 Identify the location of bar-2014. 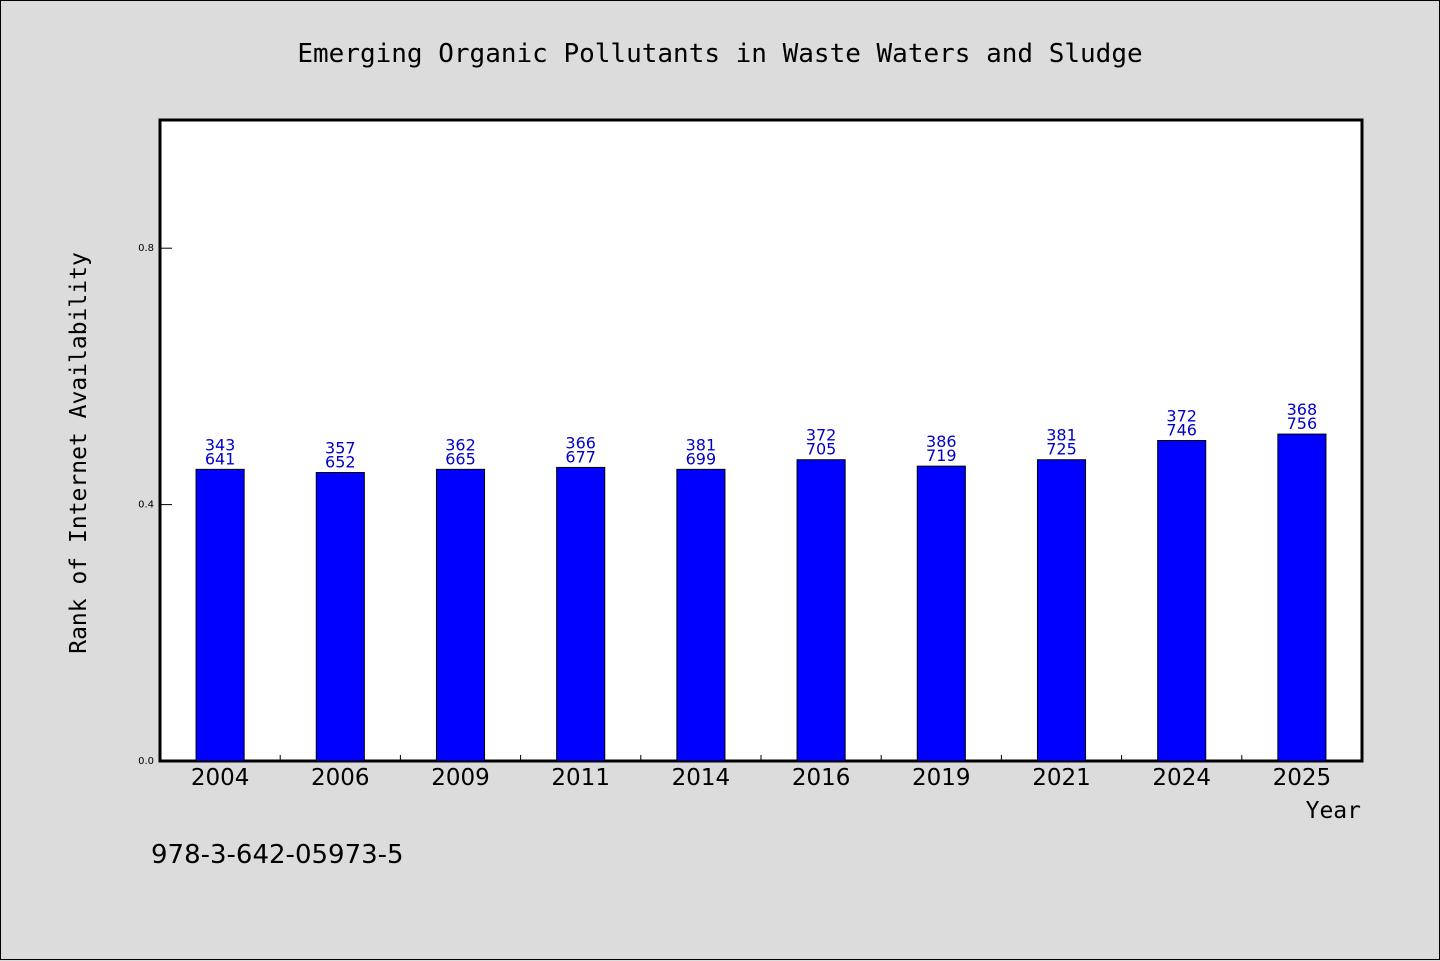
(701, 615).